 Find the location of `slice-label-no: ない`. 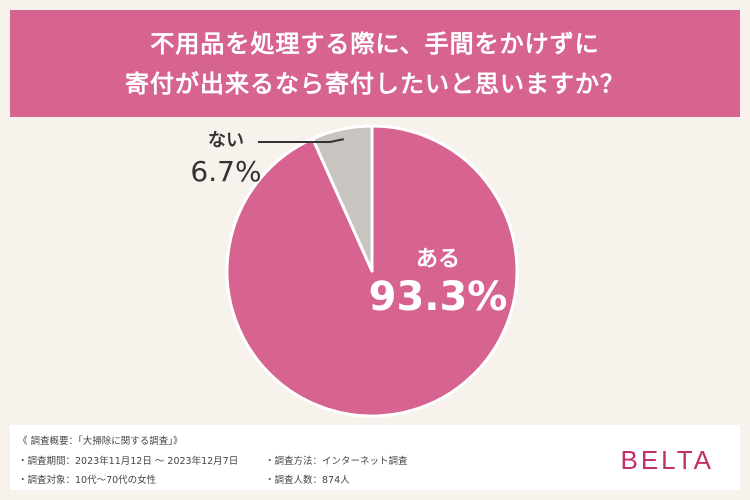

slice-label-no: ない is located at coordinates (226, 140).